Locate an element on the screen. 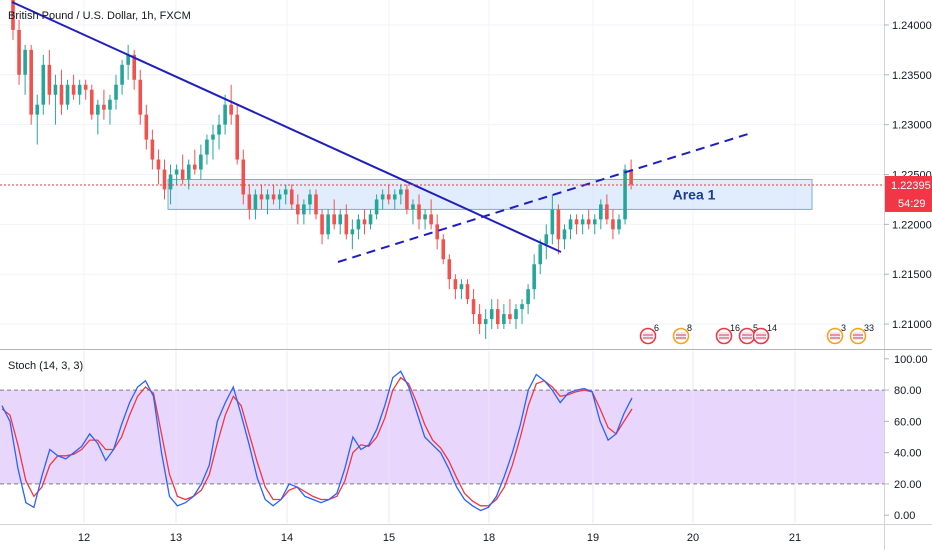 Image resolution: width=932 pixels, height=555 pixels. time-tick-label: 20 is located at coordinates (693, 538).